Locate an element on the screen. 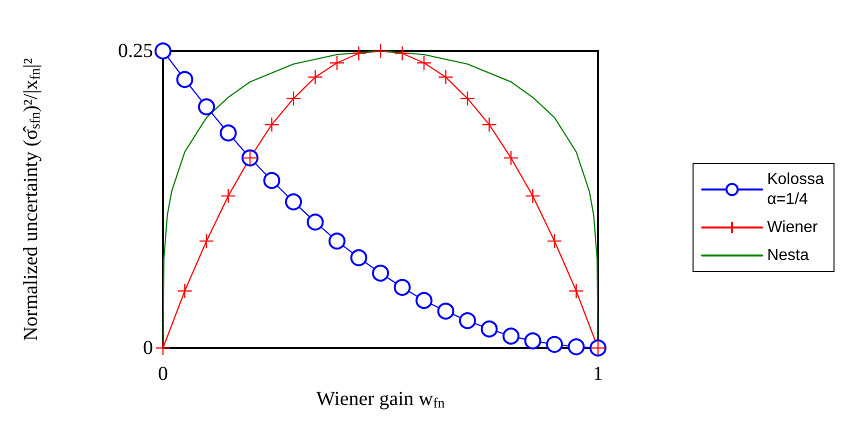 The image size is (860, 435). y-tick-label: 0.25 is located at coordinates (135, 51).